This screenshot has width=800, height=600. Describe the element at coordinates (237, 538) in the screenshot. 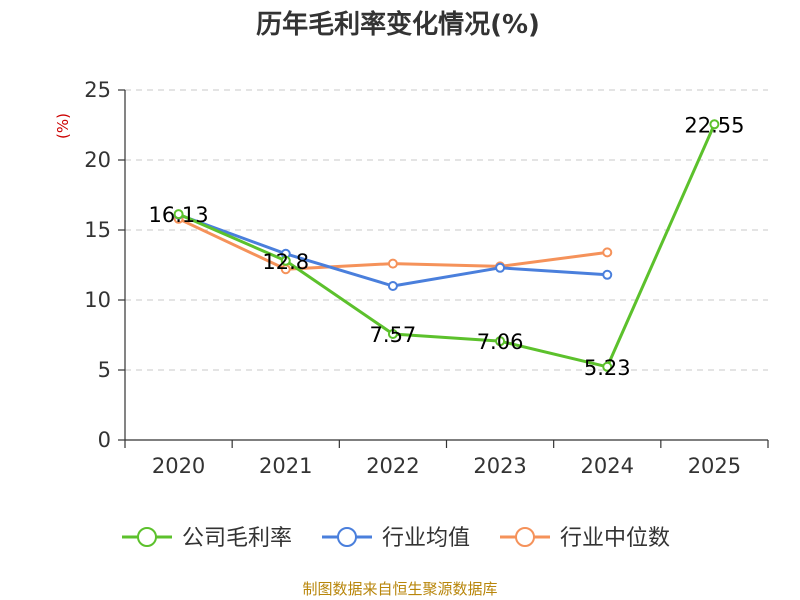

I see `legend-label: 公司毛利率` at that location.